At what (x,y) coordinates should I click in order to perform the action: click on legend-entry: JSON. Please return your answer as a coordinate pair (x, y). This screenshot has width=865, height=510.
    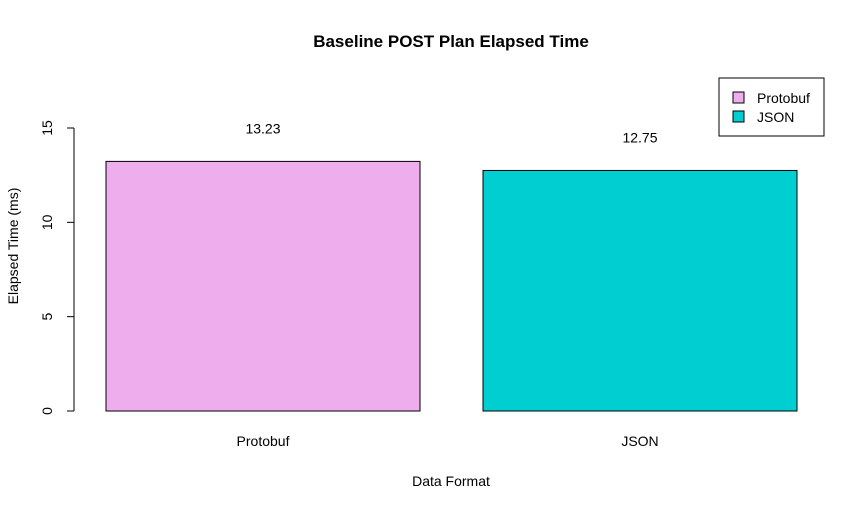
    Looking at the image, I should click on (775, 117).